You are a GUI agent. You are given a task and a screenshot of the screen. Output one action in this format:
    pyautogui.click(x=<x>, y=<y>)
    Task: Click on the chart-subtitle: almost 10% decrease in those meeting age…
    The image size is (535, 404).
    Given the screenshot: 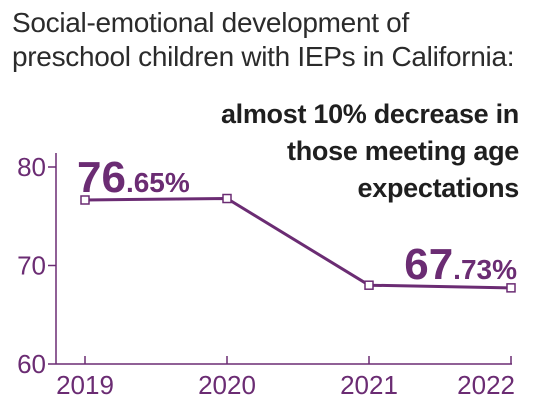 What is the action you would take?
    pyautogui.click(x=369, y=151)
    